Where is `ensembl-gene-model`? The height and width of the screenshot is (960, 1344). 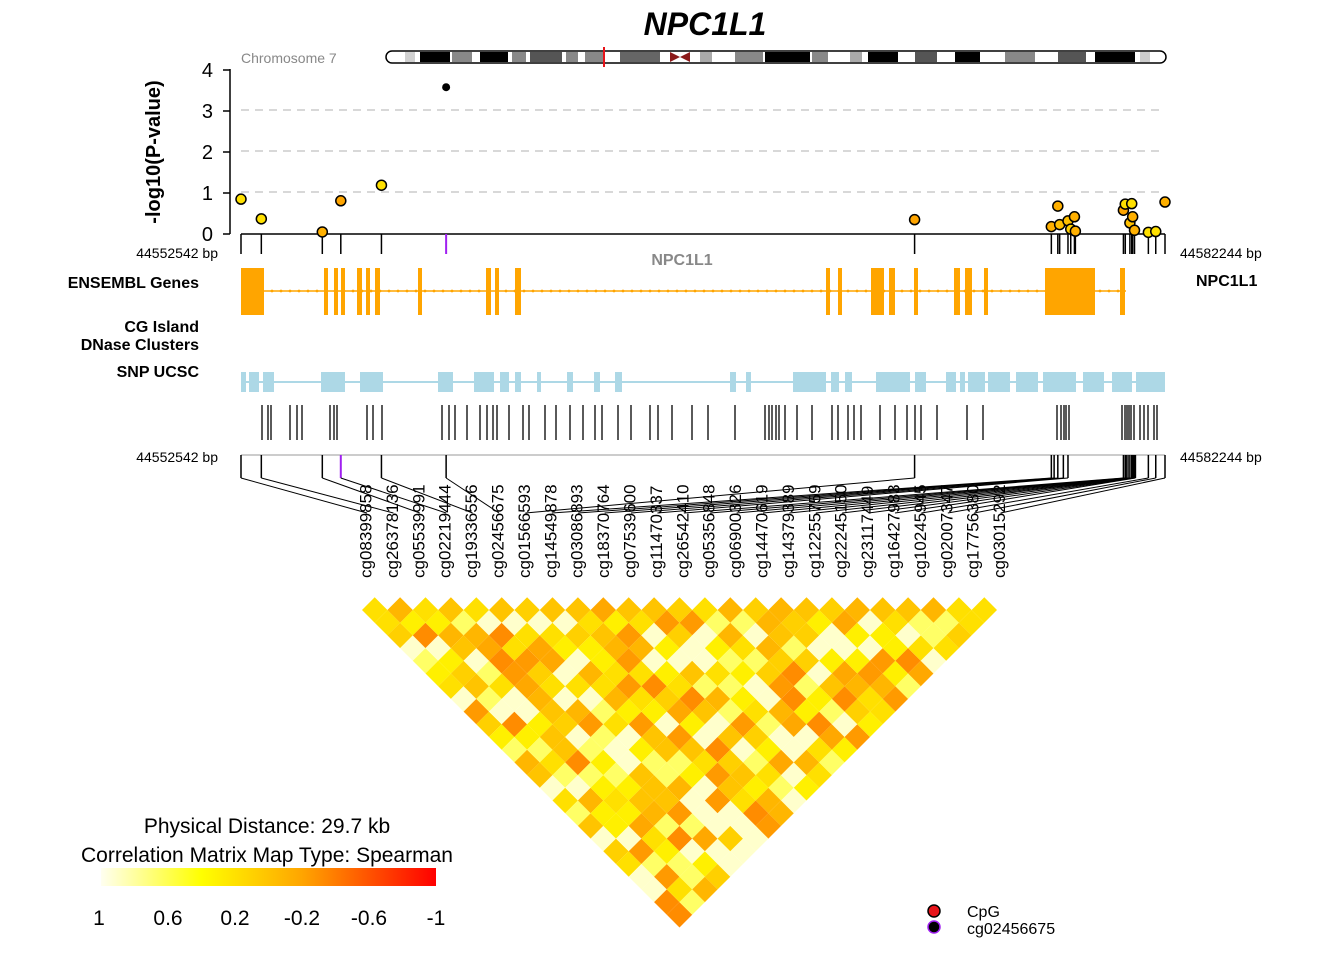
ensembl-gene-model is located at coordinates (683, 291).